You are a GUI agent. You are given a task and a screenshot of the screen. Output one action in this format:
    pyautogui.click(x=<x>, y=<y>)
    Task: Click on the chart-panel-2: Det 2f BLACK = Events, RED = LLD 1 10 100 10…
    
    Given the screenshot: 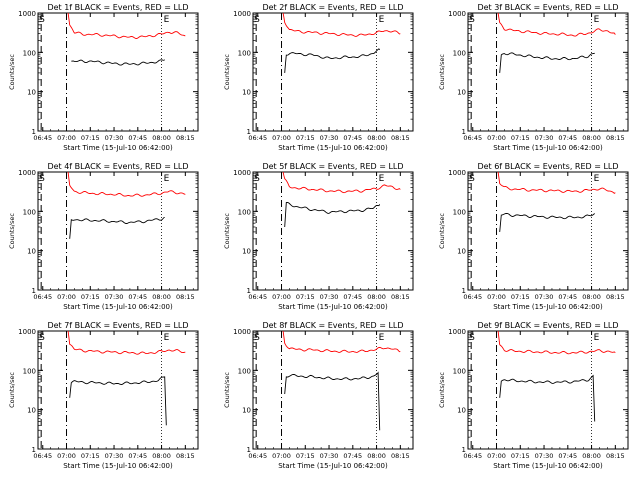 What is the action you would take?
    pyautogui.click(x=318, y=77)
    